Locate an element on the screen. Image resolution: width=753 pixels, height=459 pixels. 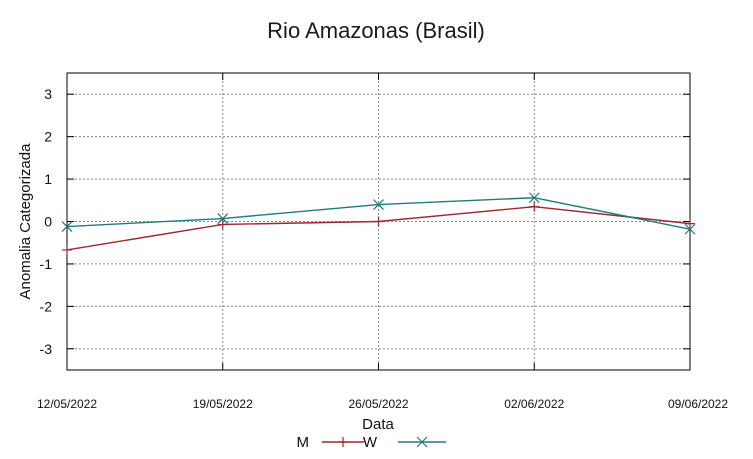
y-tick-label: -1 is located at coordinates (46, 264).